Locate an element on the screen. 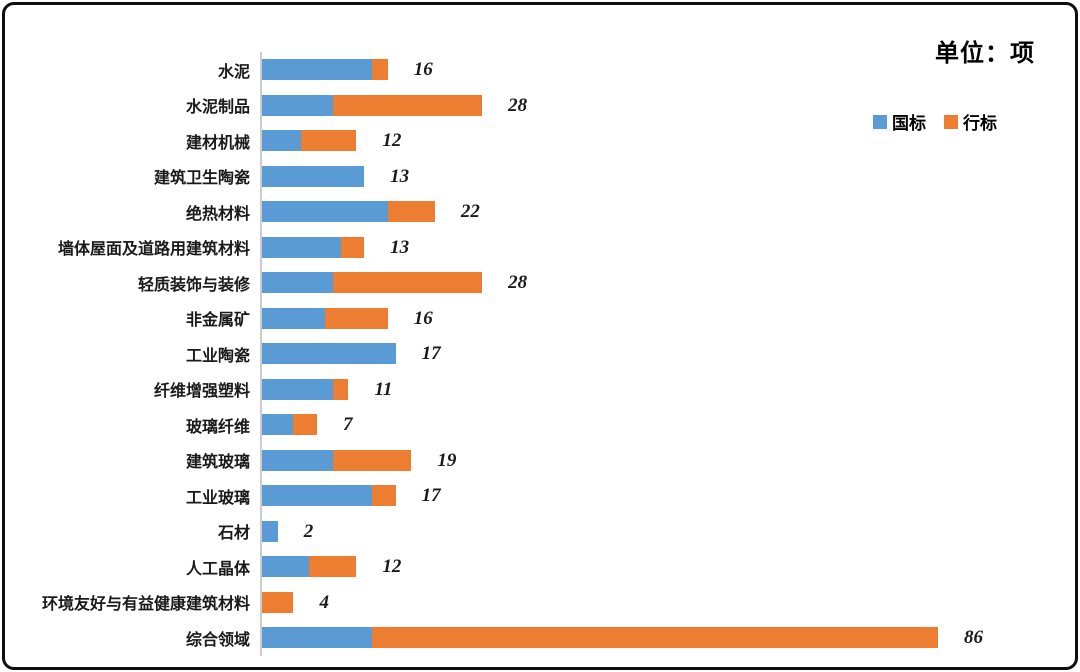  chart-row: 环境友好与有益健康建筑材料 4 is located at coordinates (548, 602).